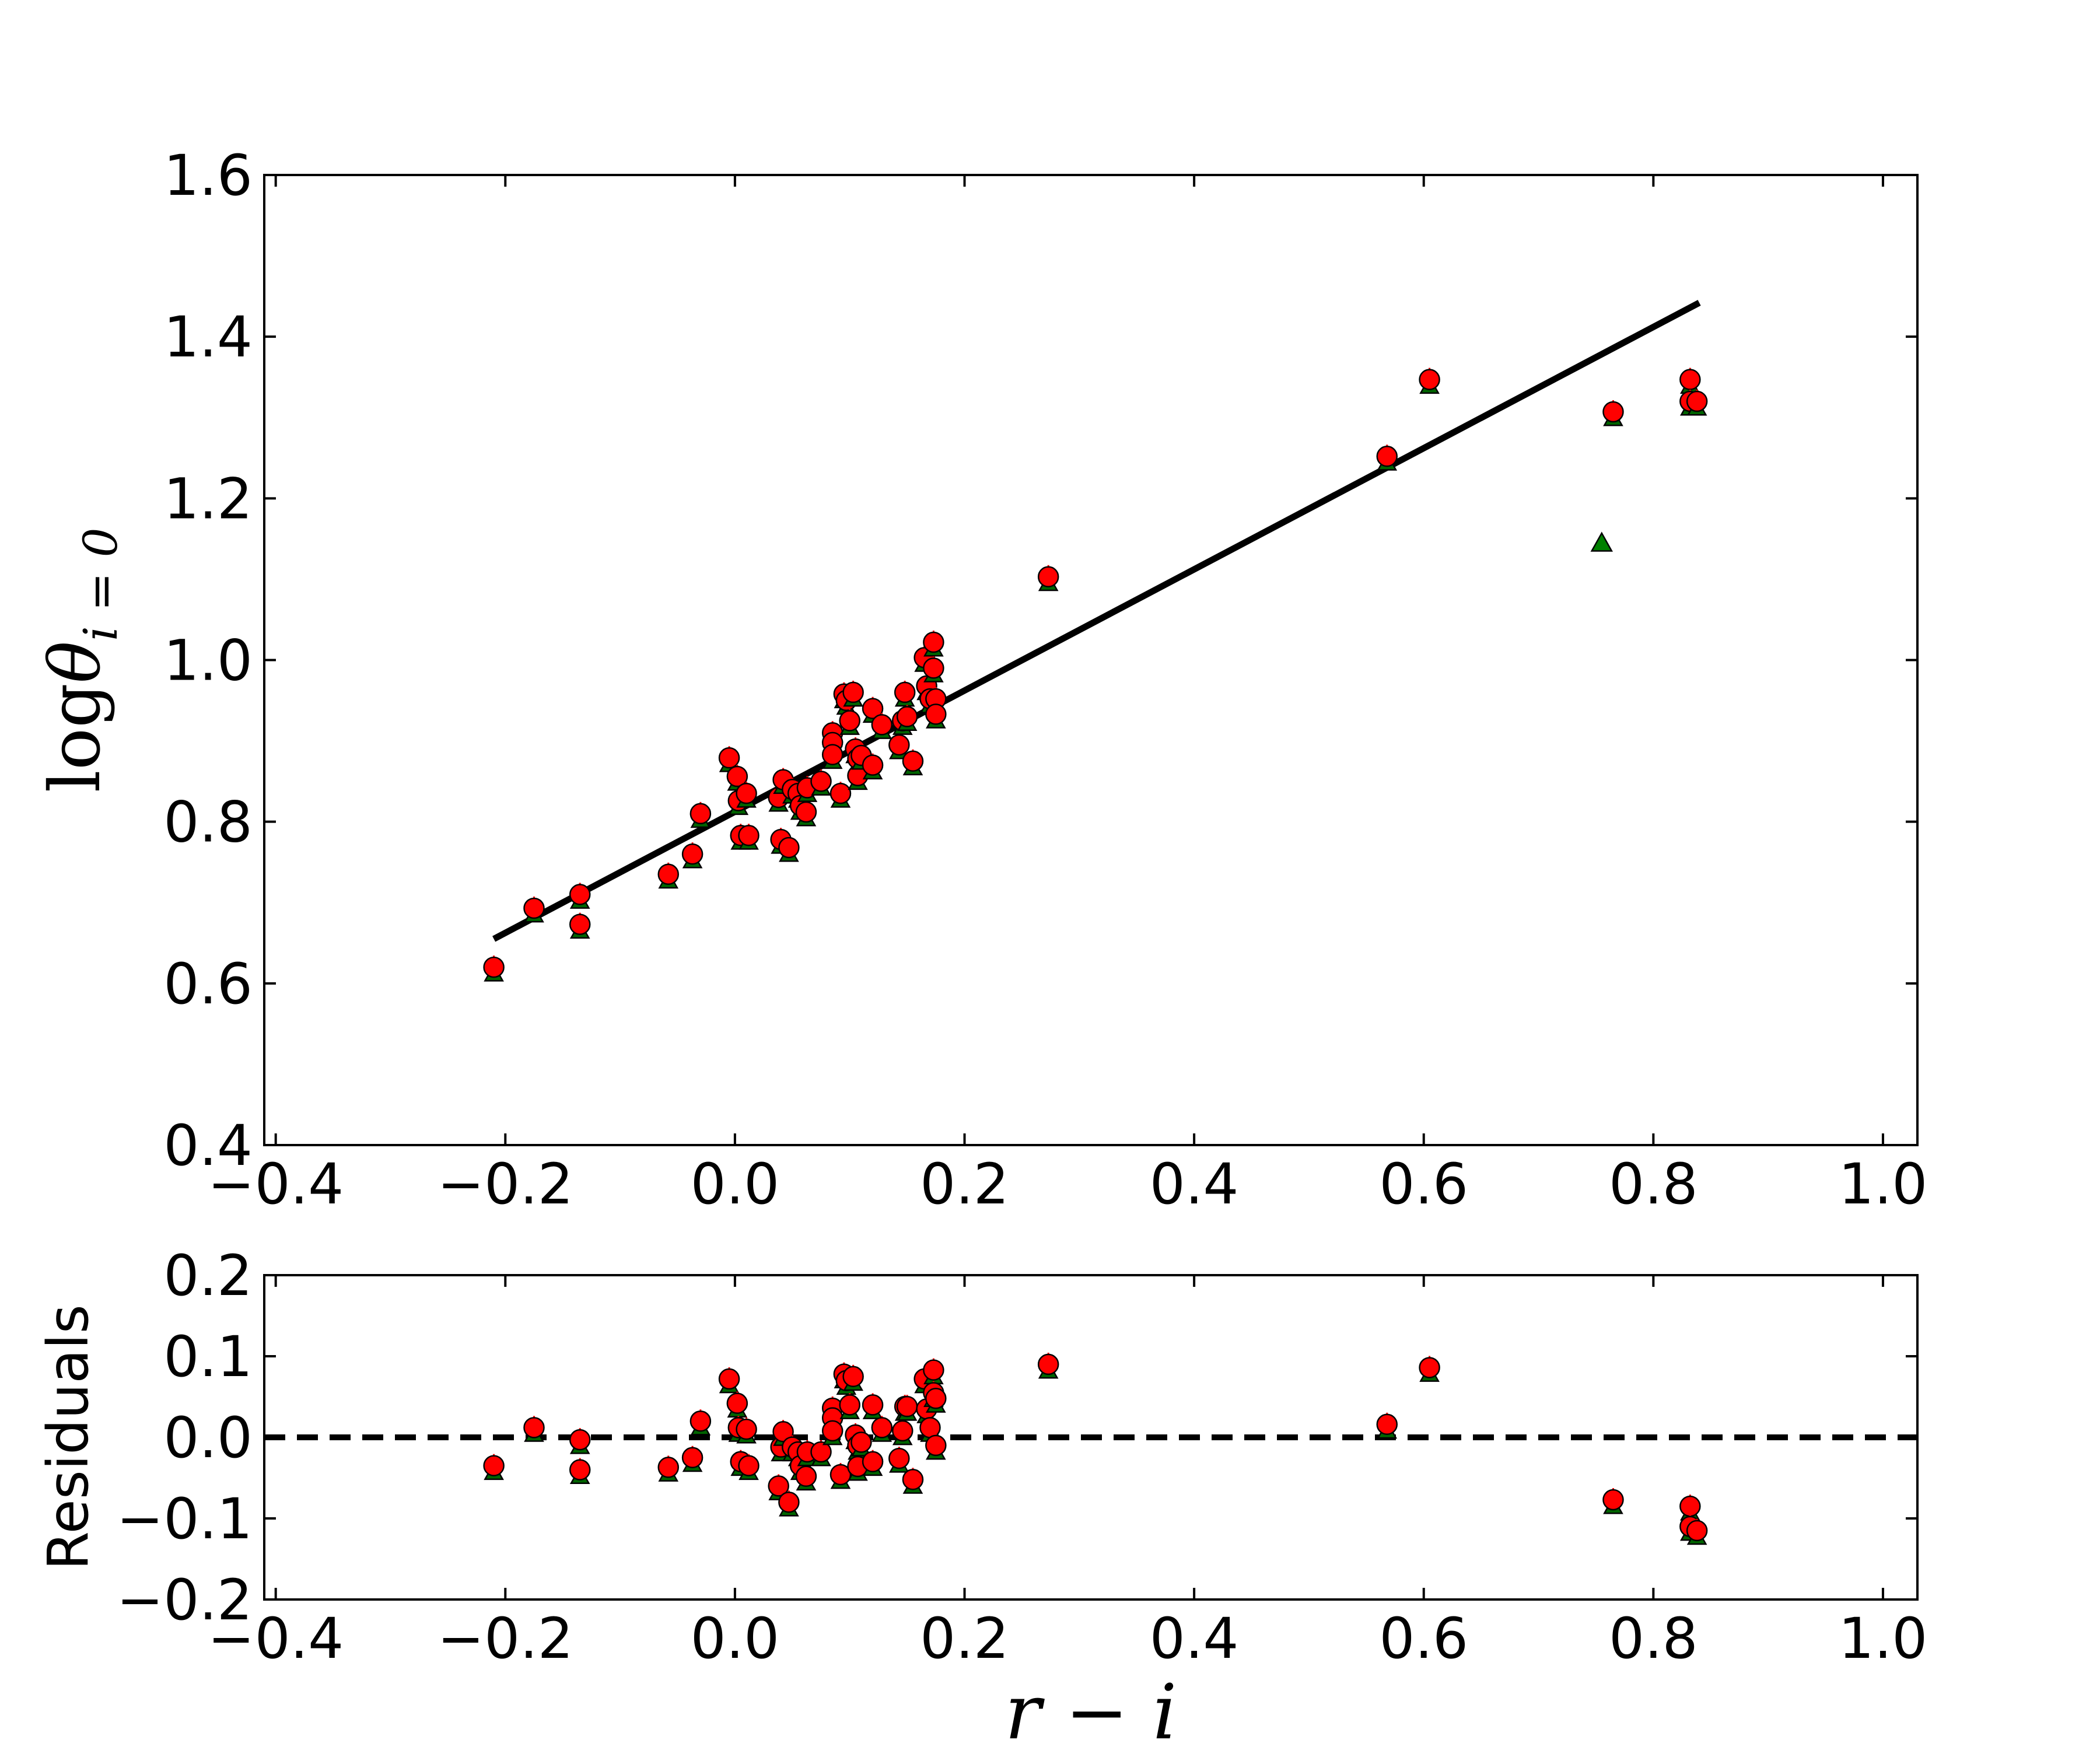 The image size is (2100, 1750). Describe the element at coordinates (208, 175) in the screenshot. I see `main-y-tick-label: 1.6` at that location.